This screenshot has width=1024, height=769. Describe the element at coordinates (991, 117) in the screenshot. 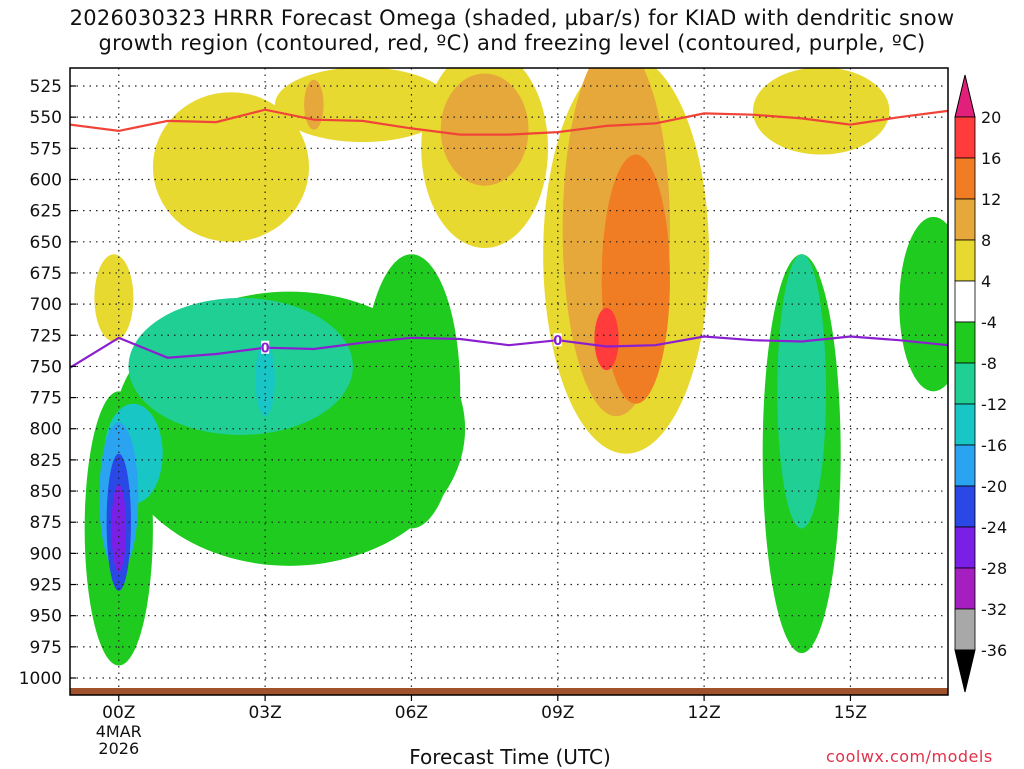

I see `colorbar-label: 20` at that location.